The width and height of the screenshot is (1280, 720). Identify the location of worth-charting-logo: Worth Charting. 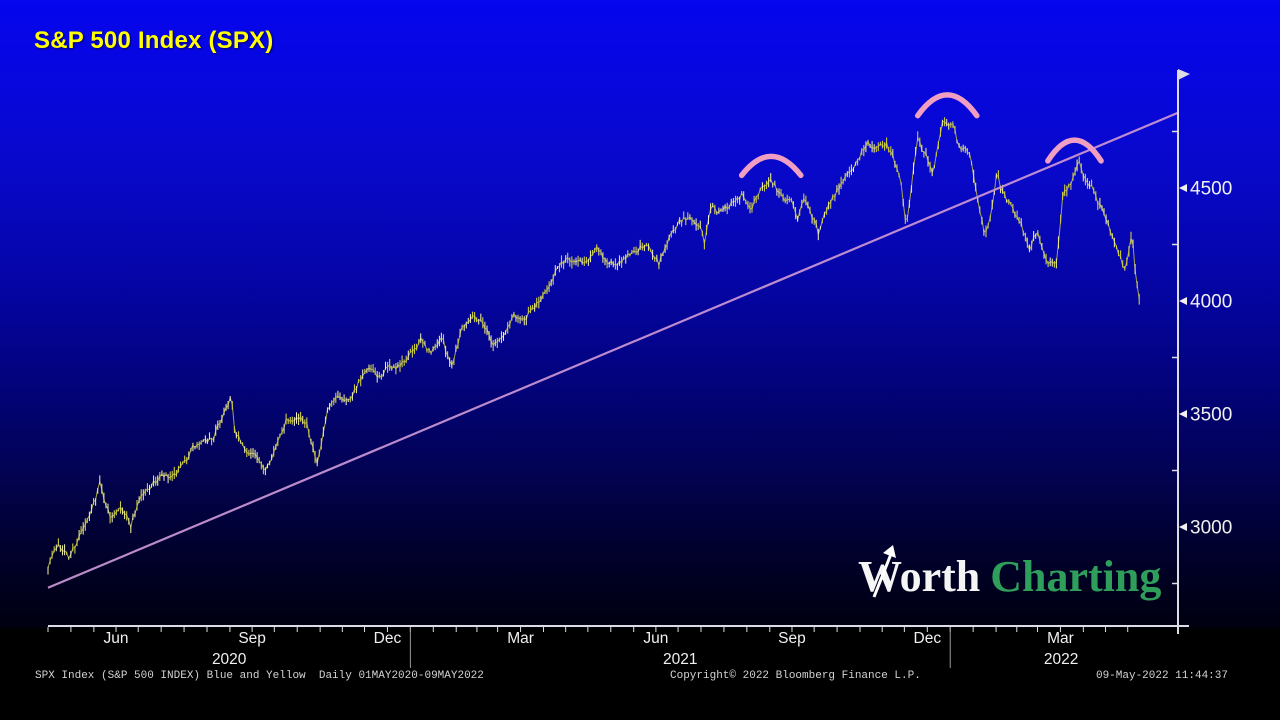
(1010, 573).